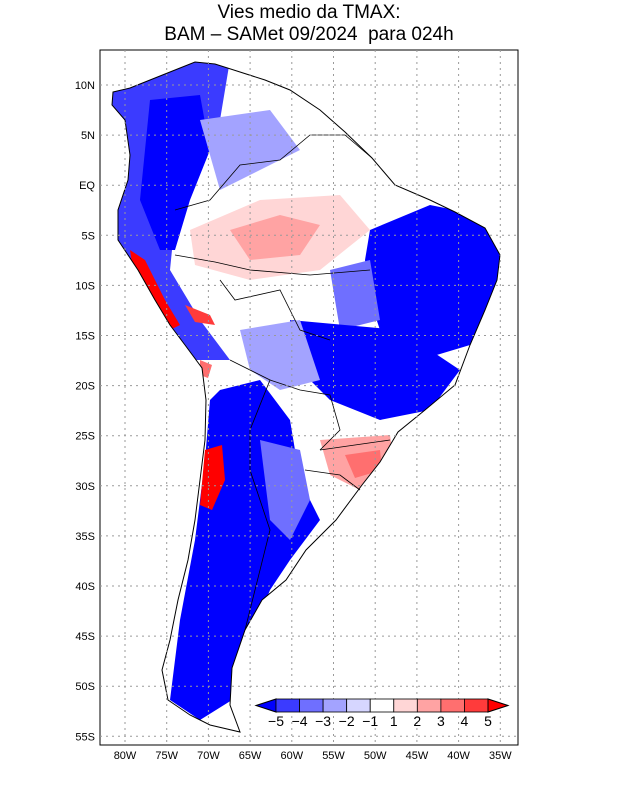 This screenshot has width=618, height=800. I want to click on colorbar: −5 −4 −3 −2 −1 1 2 3 4 5, so click(382, 713).